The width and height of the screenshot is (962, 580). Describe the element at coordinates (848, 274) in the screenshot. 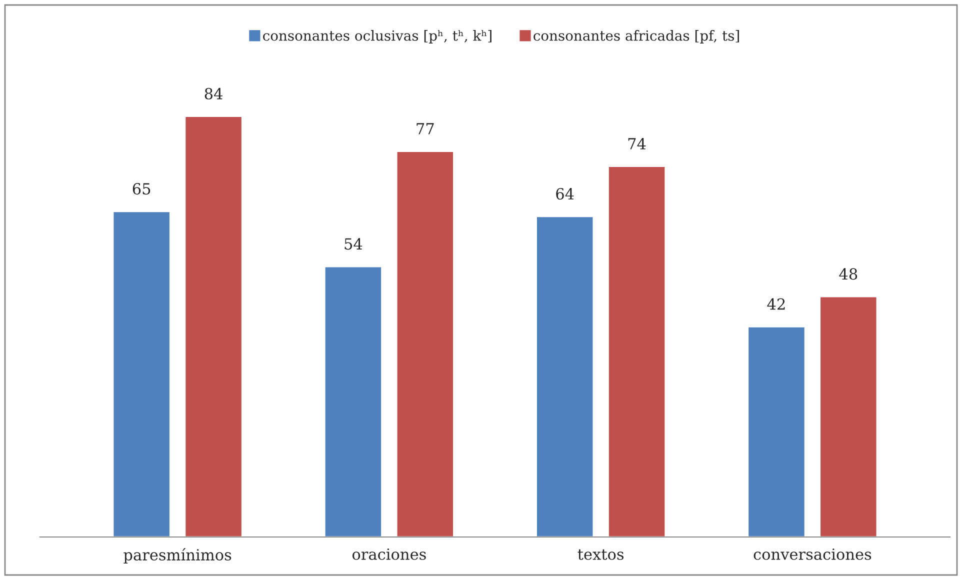

I see `data-label: 48` at that location.